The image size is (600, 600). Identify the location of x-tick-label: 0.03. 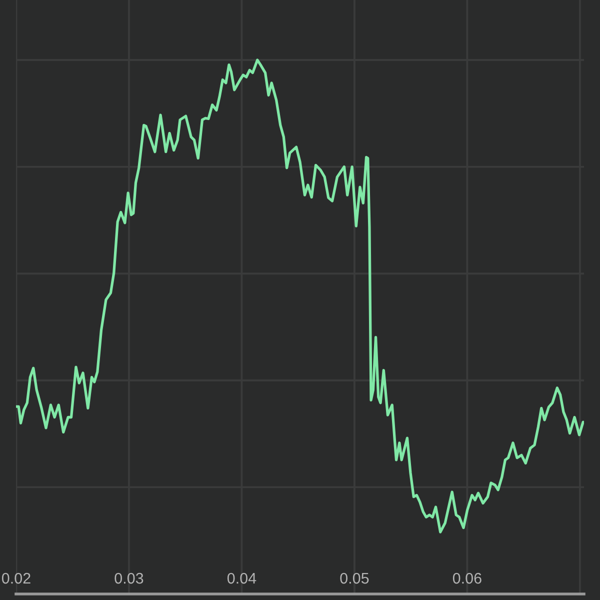
(129, 578).